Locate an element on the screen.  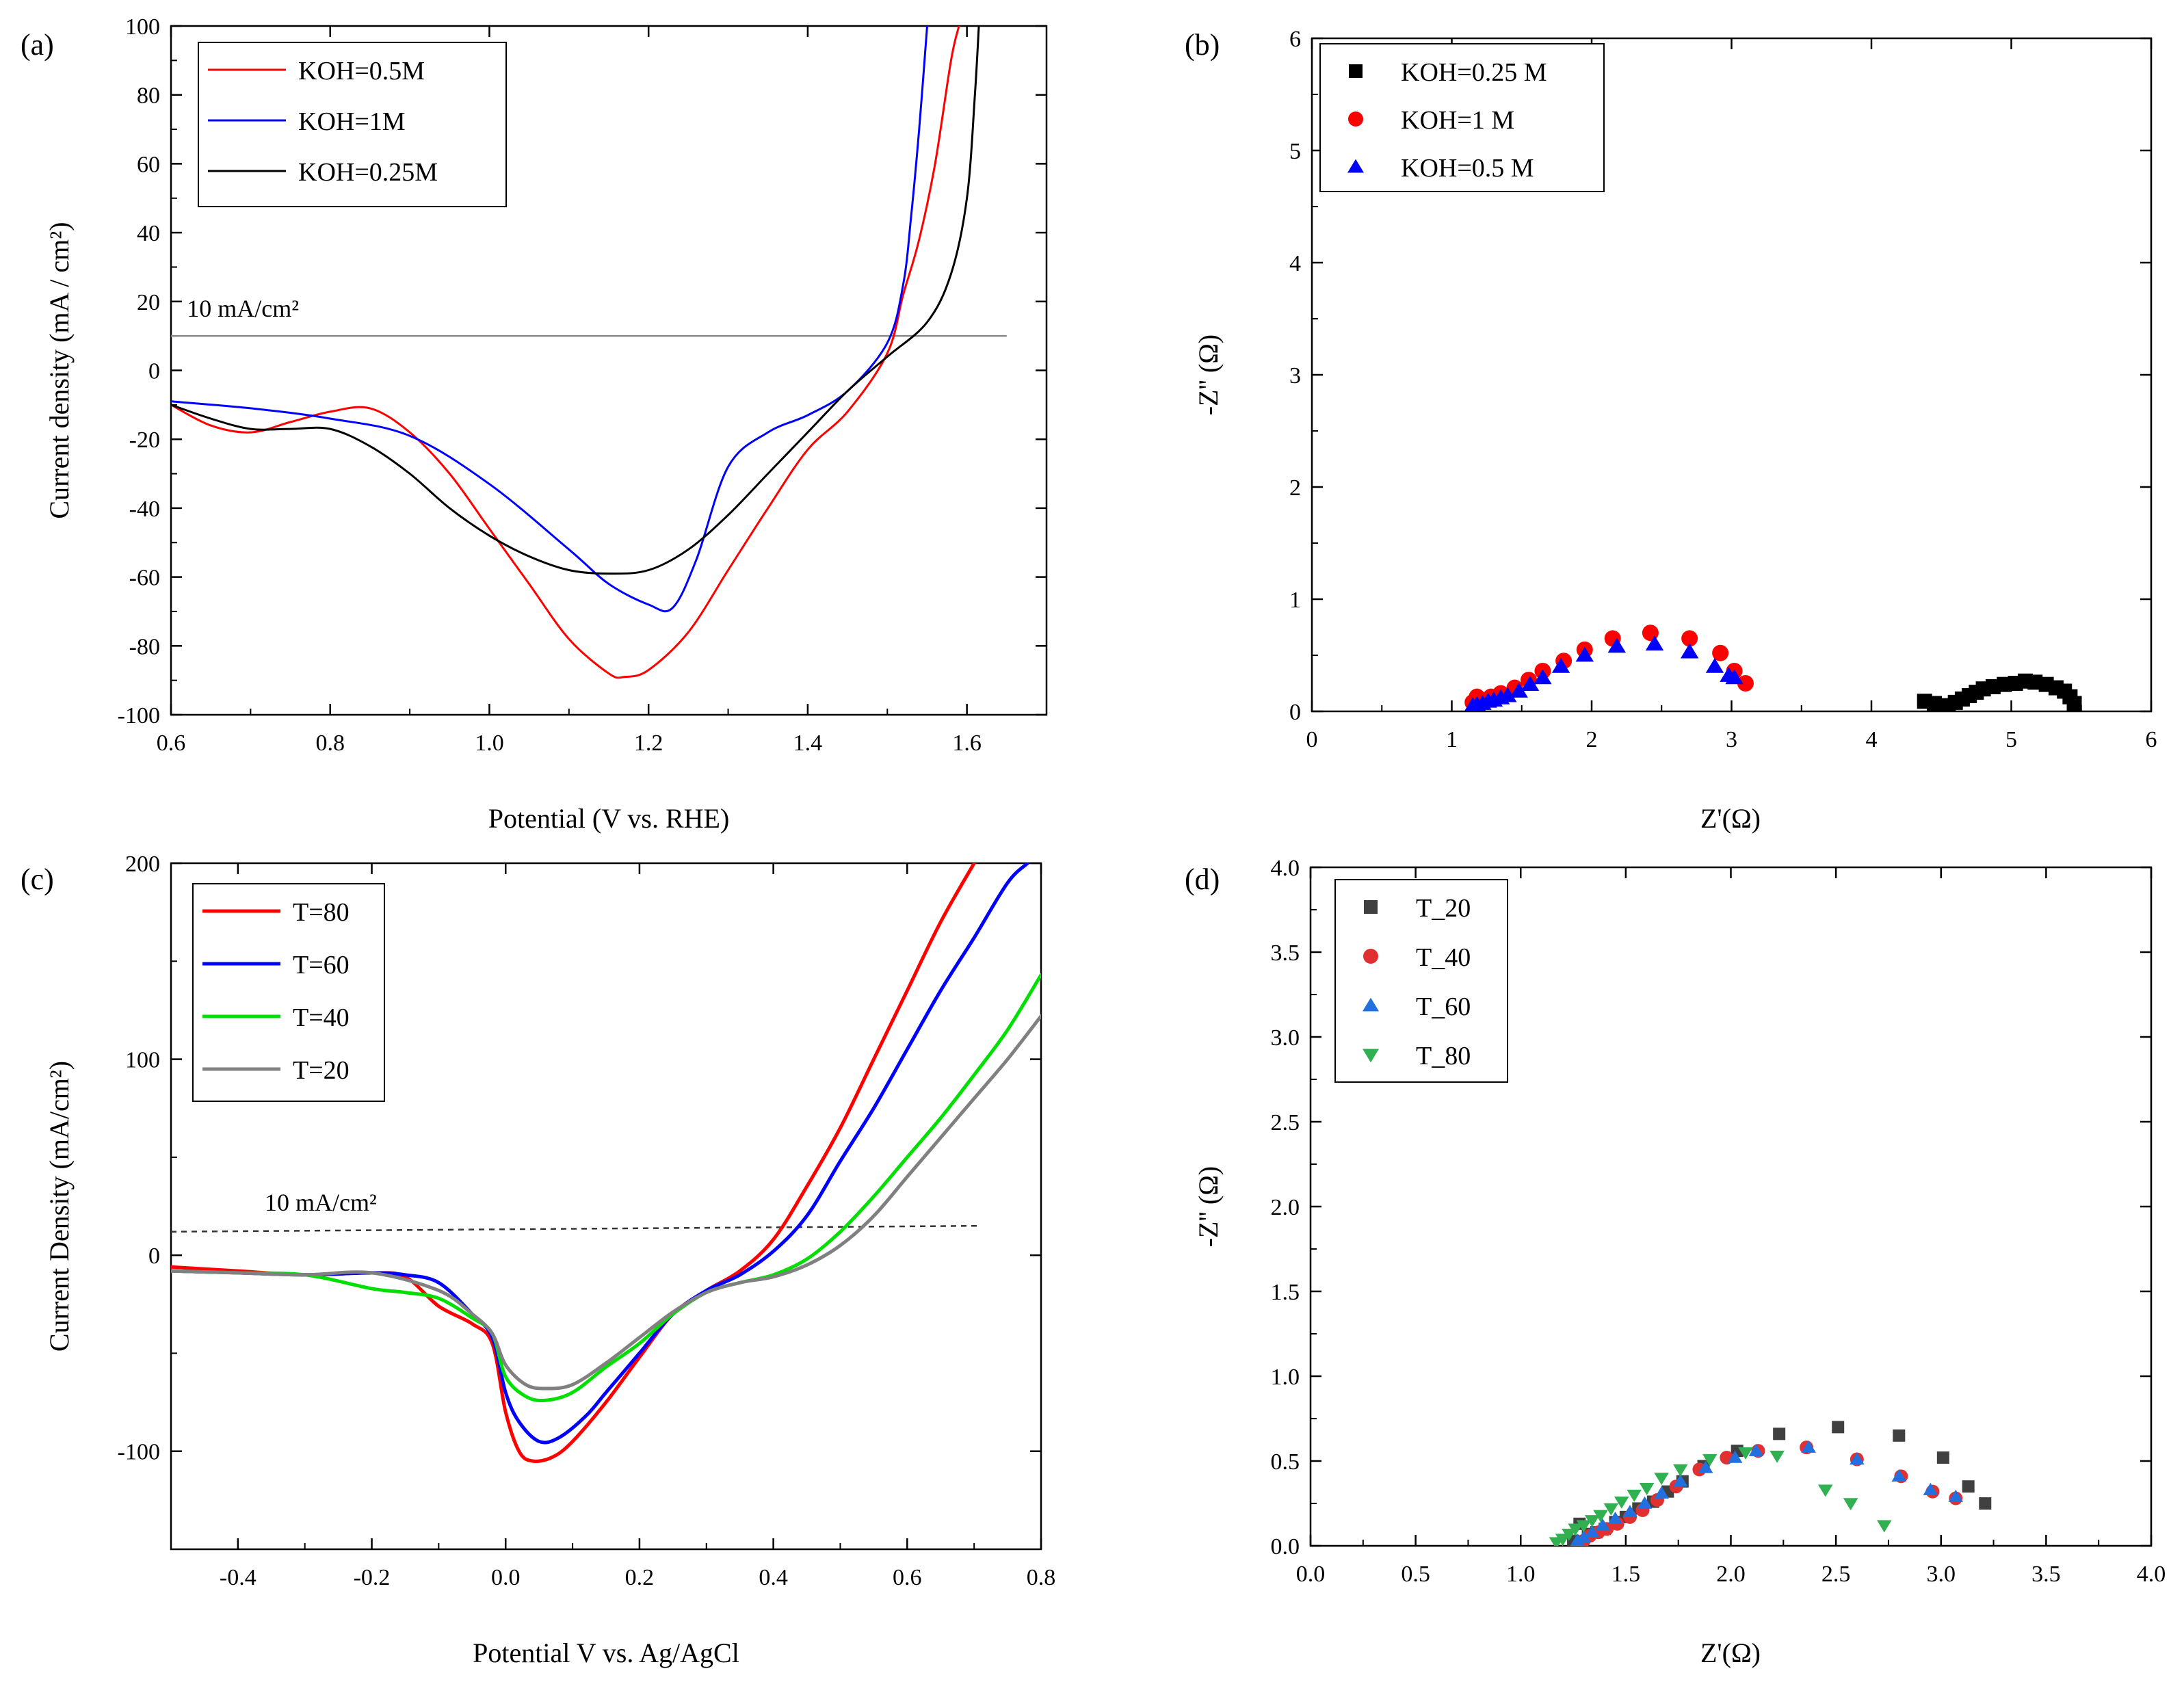
y-tick-label: 80 is located at coordinates (148, 96).